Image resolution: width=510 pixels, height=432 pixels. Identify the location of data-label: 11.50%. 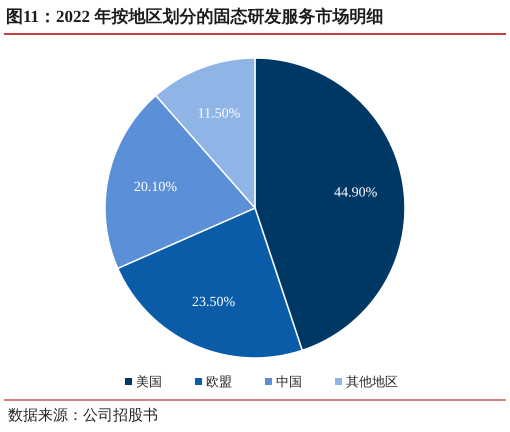
(219, 114).